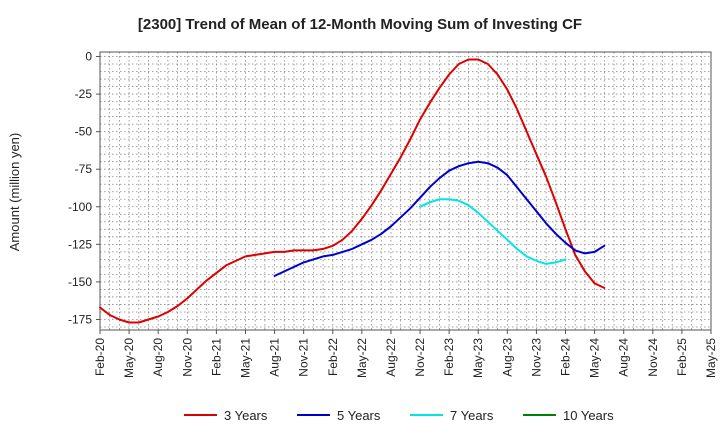  Describe the element at coordinates (653, 357) in the screenshot. I see `x-tick-label: Nov-24` at that location.